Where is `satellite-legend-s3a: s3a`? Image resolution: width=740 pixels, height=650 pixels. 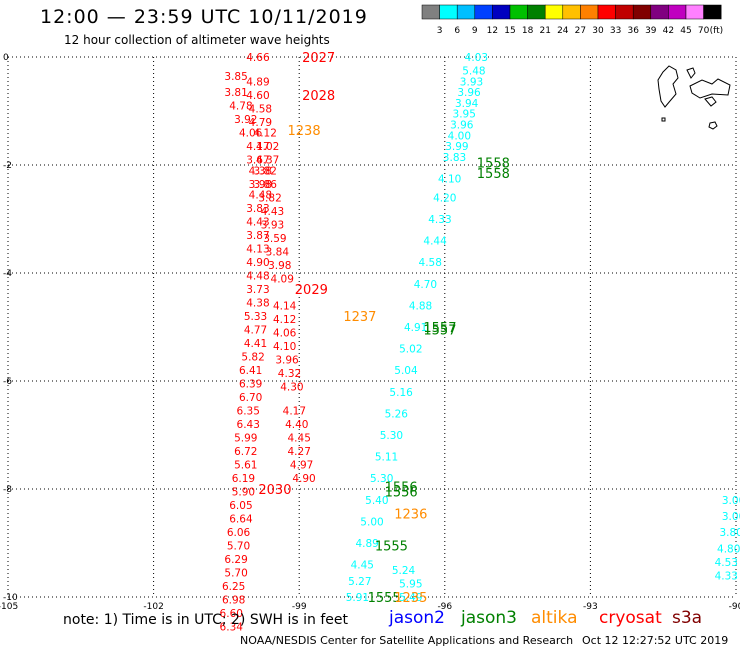 satellite-legend-s3a: s3a is located at coordinates (687, 618).